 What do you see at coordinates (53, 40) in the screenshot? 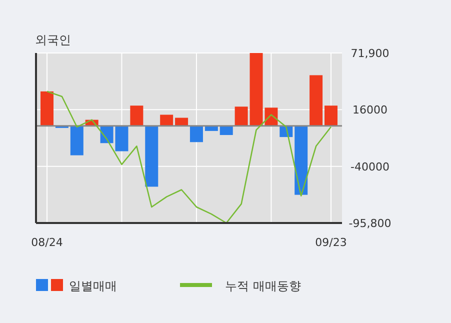
I see `chart-title: 외국인` at bounding box center [53, 40].